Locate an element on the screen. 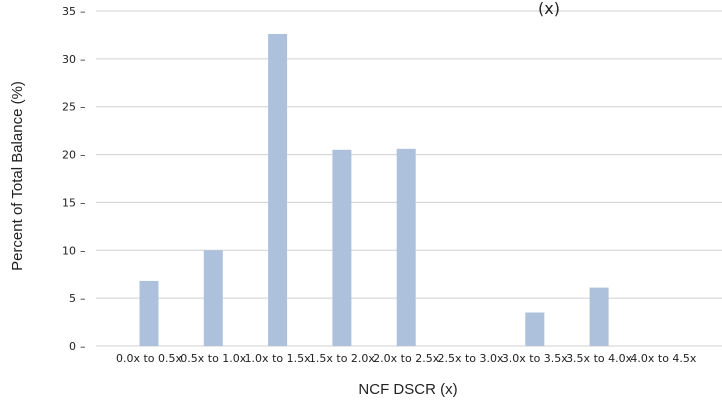 The height and width of the screenshot is (400, 722). y-tick-label: 15 is located at coordinates (69, 202).